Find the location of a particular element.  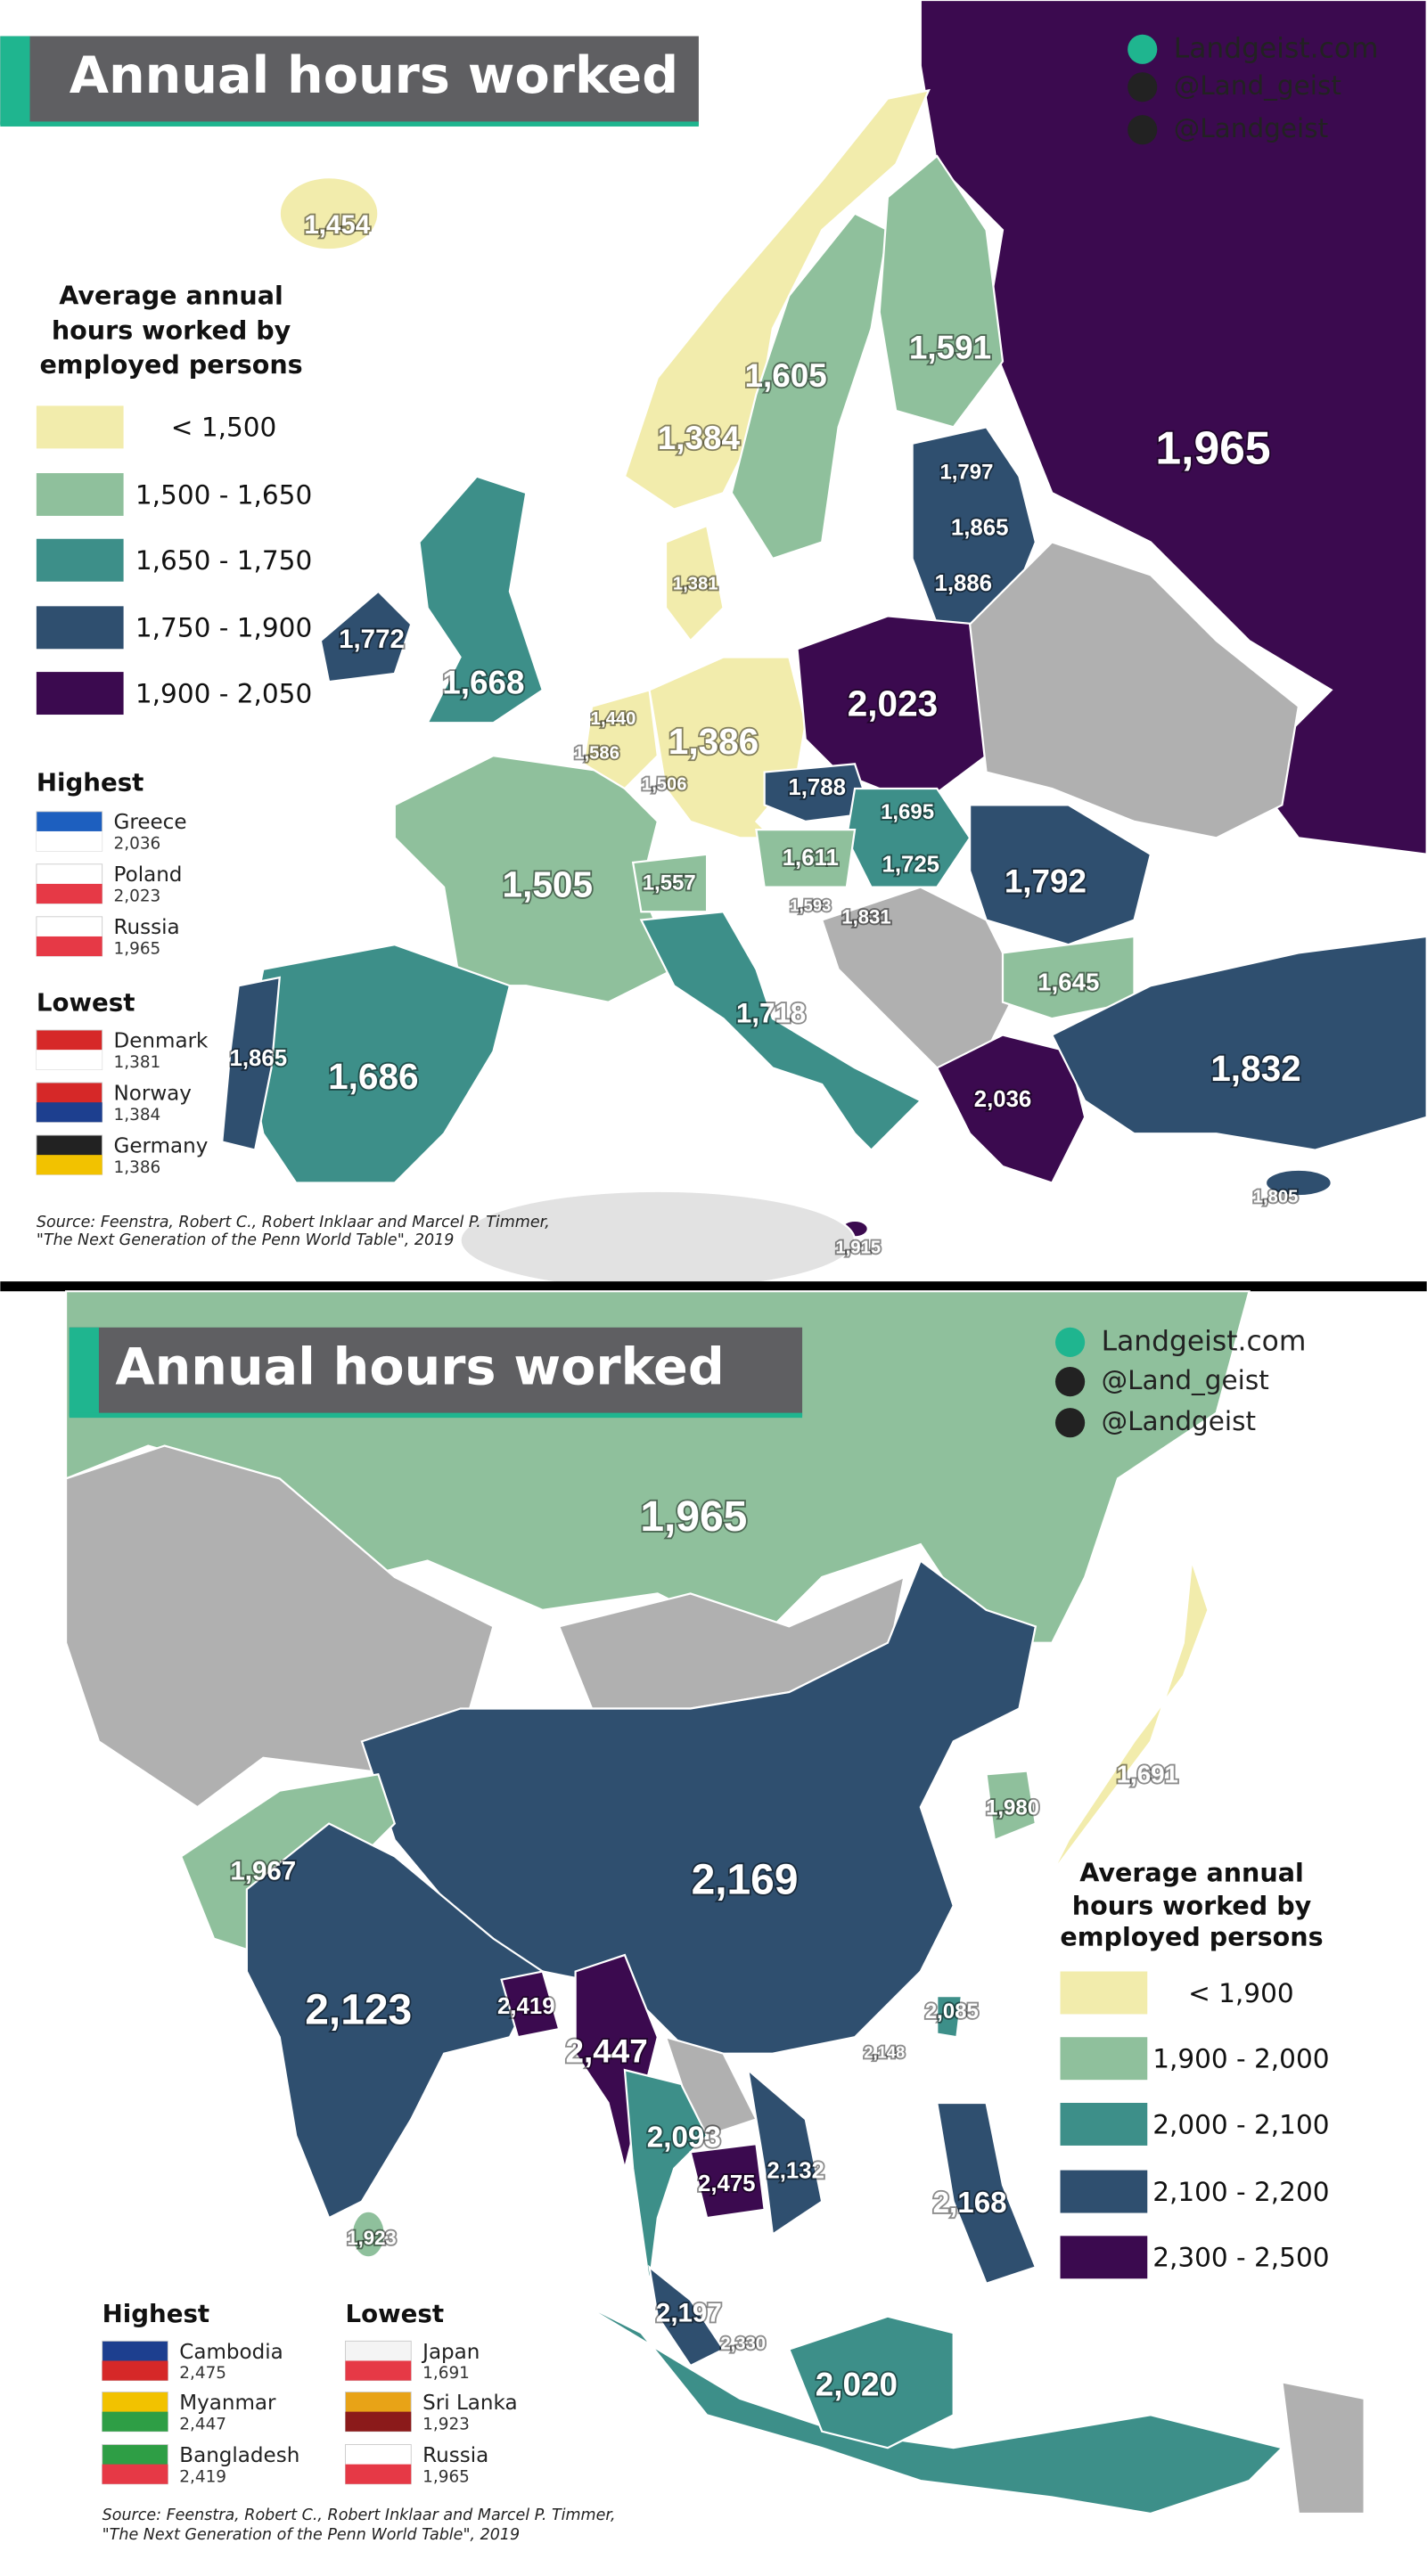

country-label: 2,123 is located at coordinates (358, 2009).